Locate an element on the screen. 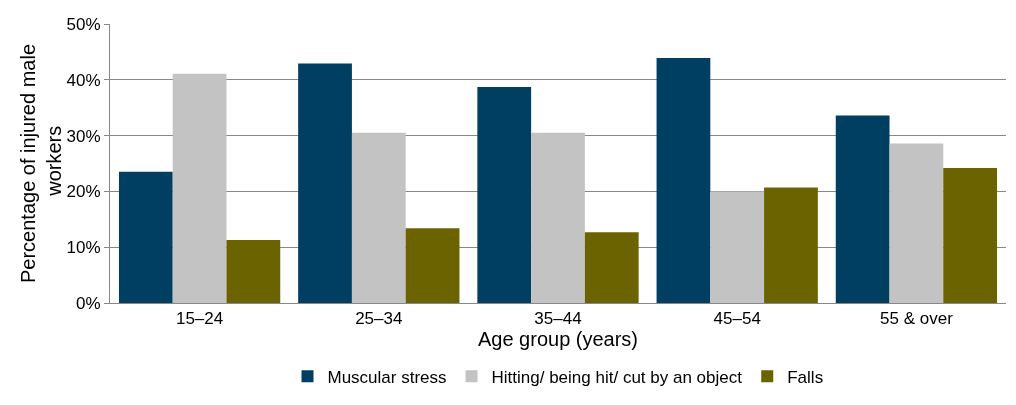 The width and height of the screenshot is (1016, 405). x-tick-label: 25–34 is located at coordinates (379, 319).